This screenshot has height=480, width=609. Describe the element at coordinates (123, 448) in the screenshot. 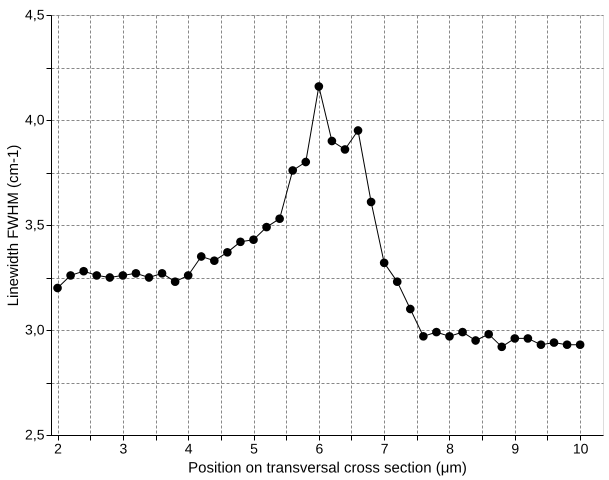

I see `x-tick-label: 3` at that location.